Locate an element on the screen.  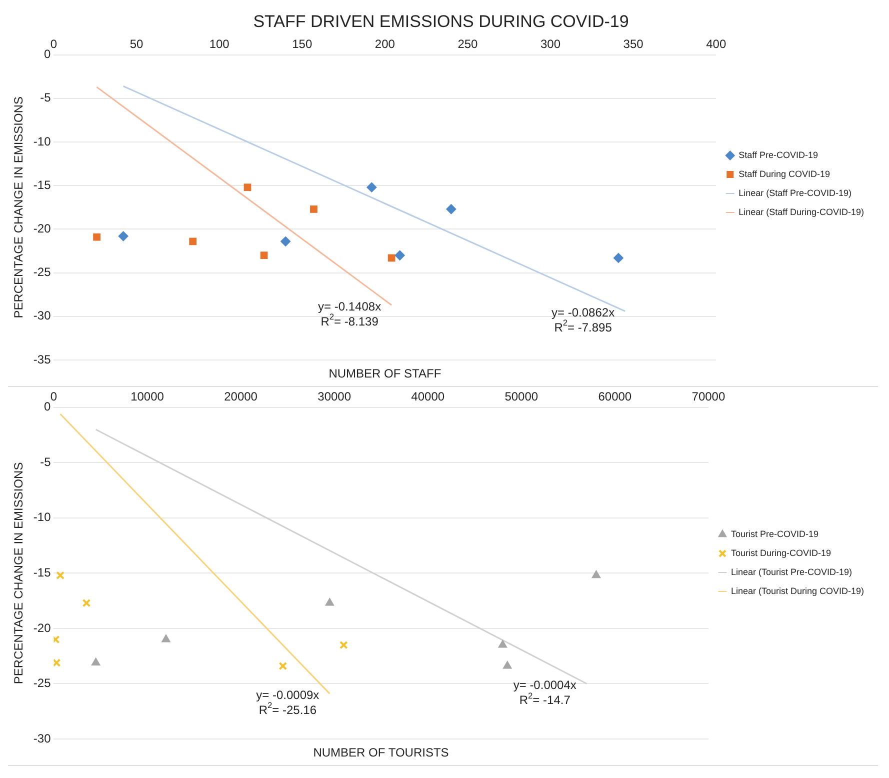
legend-label: Linear (Staff Pre-COVID-19) is located at coordinates (795, 193).